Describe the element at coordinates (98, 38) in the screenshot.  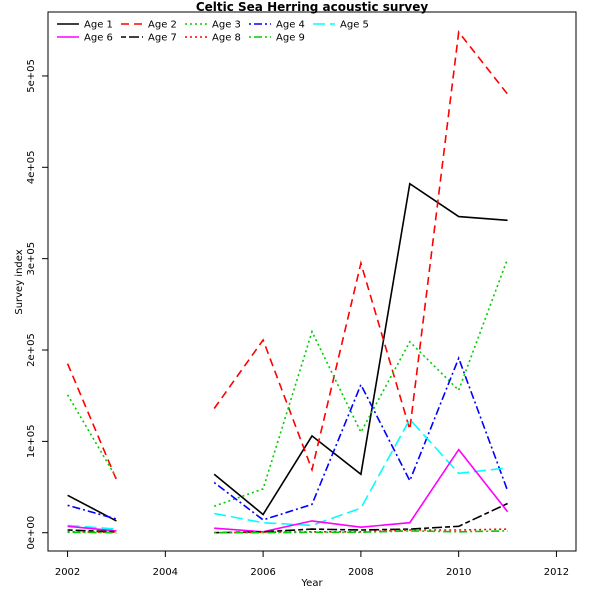
I see `legend-label: Age 6` at that location.